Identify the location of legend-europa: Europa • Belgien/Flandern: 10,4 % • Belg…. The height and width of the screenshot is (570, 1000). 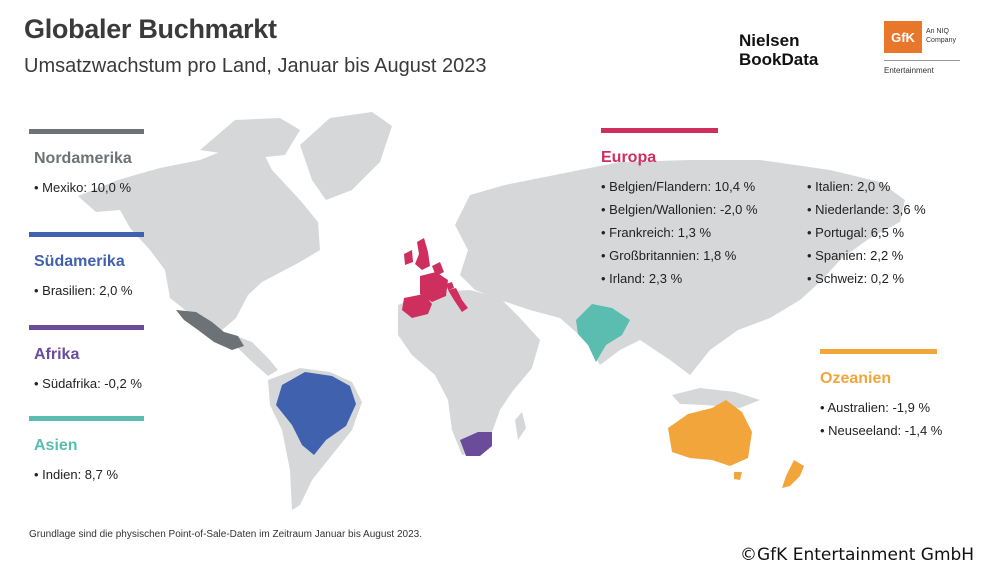
(776, 207).